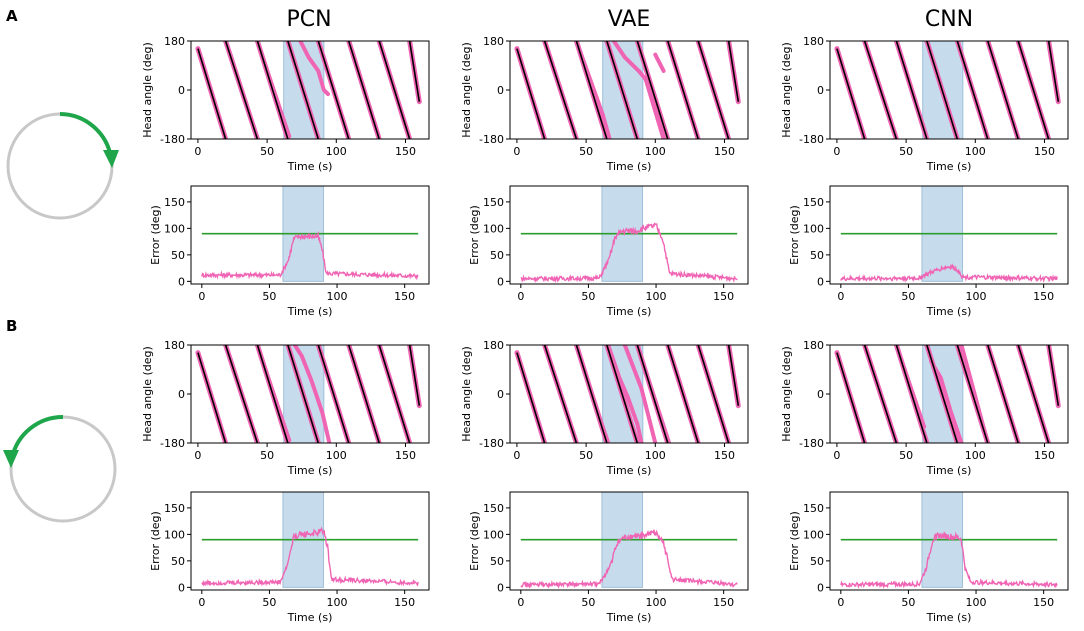  Describe the element at coordinates (86, 135) in the screenshot. I see `clockwise-arrow-icon` at that location.